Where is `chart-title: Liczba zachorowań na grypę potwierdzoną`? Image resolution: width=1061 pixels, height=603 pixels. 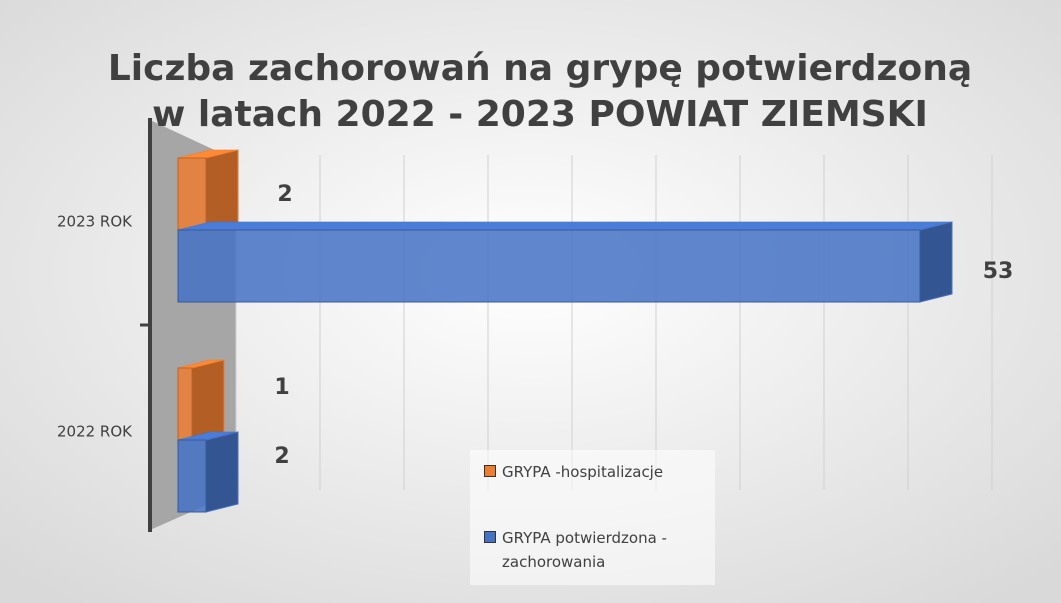
chart-title: Liczba zachorowań na grypę potwierdzoną is located at coordinates (540, 68).